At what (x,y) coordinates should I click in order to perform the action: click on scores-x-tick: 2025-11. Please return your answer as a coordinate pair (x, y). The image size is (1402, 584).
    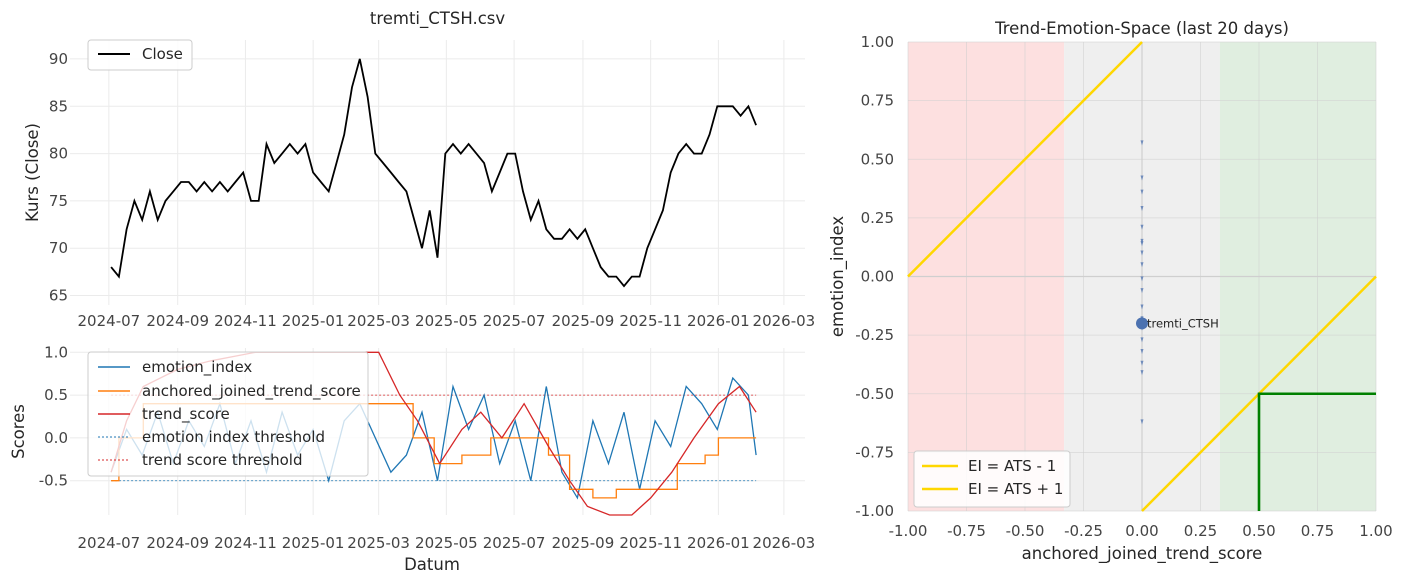
    Looking at the image, I should click on (650, 543).